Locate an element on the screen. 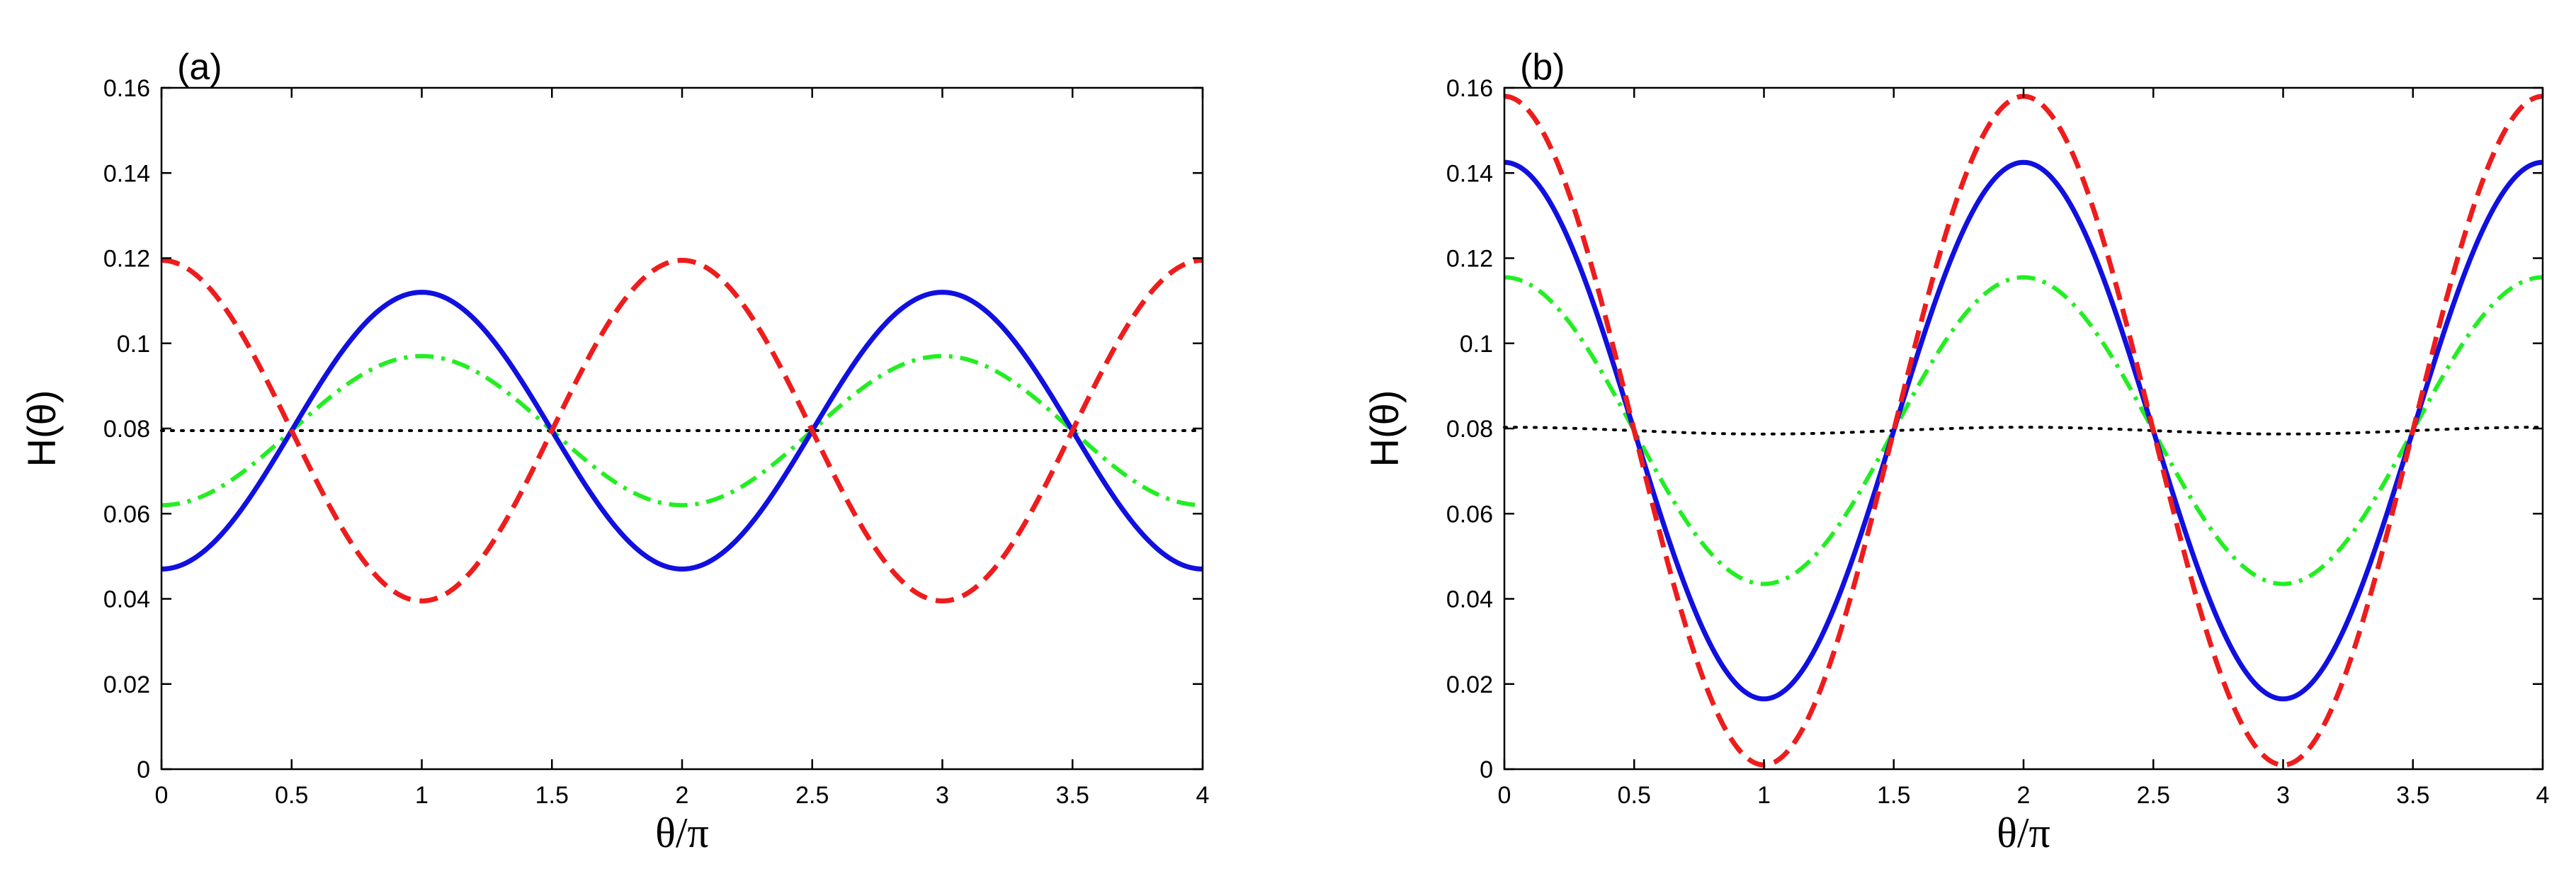  panel-label: (b) is located at coordinates (1542, 67).